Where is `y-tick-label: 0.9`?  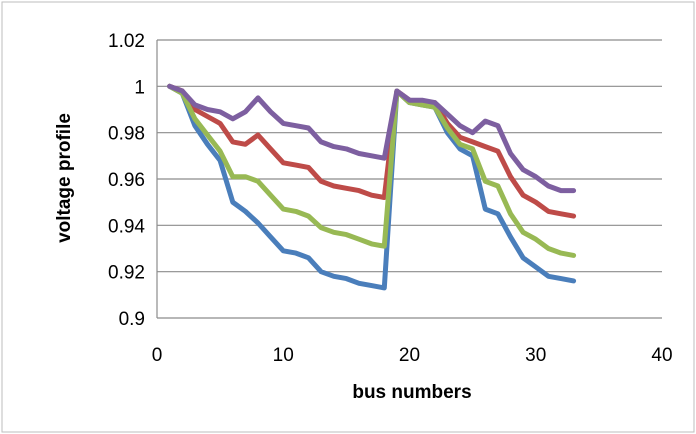 y-tick-label: 0.9 is located at coordinates (132, 319).